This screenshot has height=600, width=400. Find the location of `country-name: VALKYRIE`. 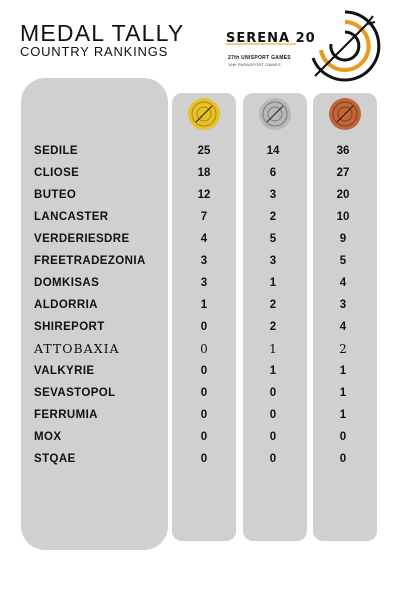

country-name: VALKYRIE is located at coordinates (64, 371).